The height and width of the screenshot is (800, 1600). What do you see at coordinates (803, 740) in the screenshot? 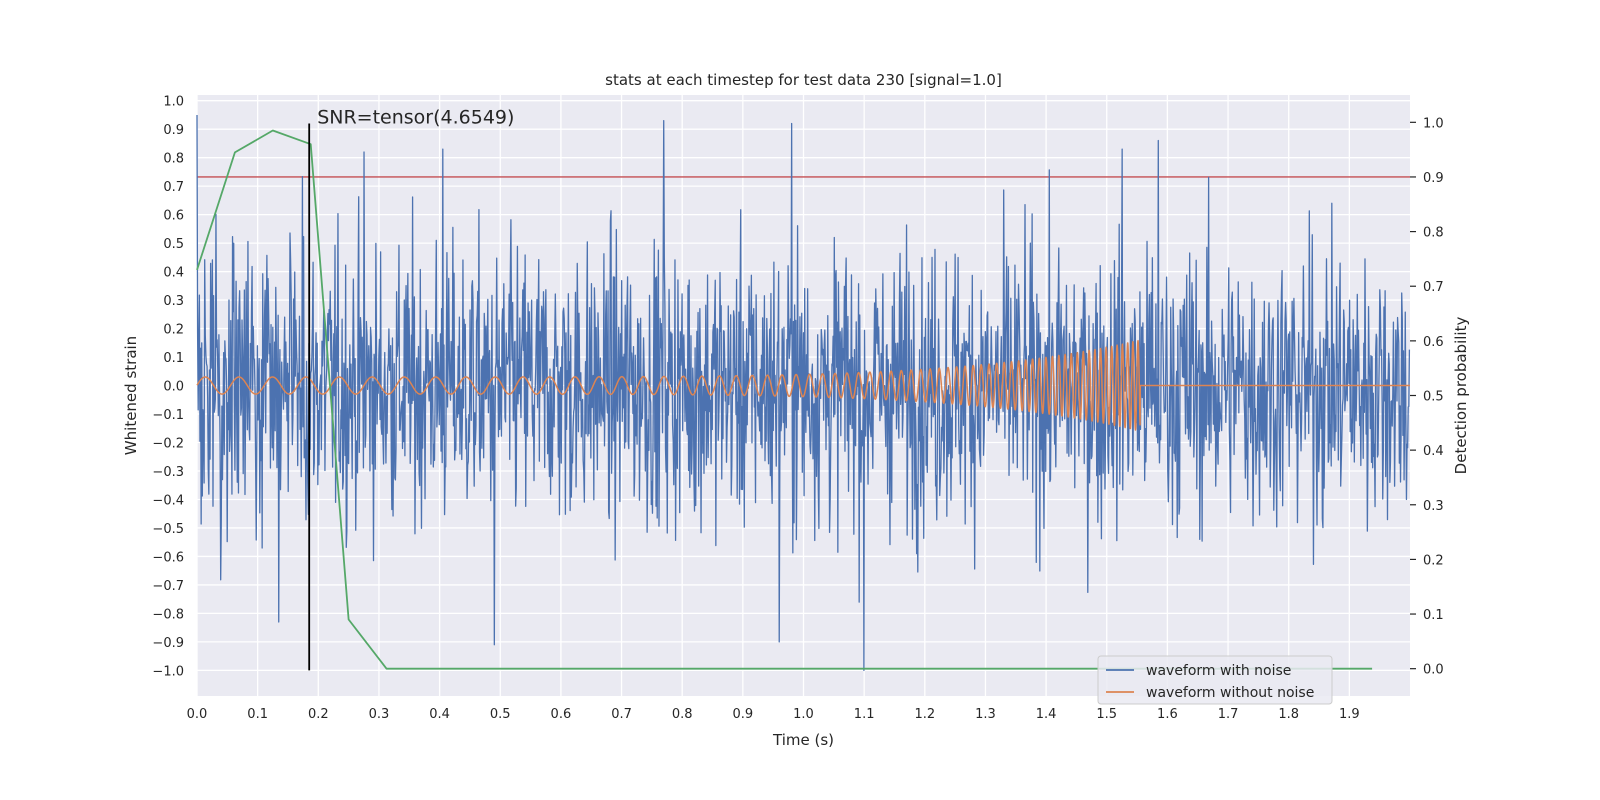
I see `x-axis-label: Time (s)` at bounding box center [803, 740].